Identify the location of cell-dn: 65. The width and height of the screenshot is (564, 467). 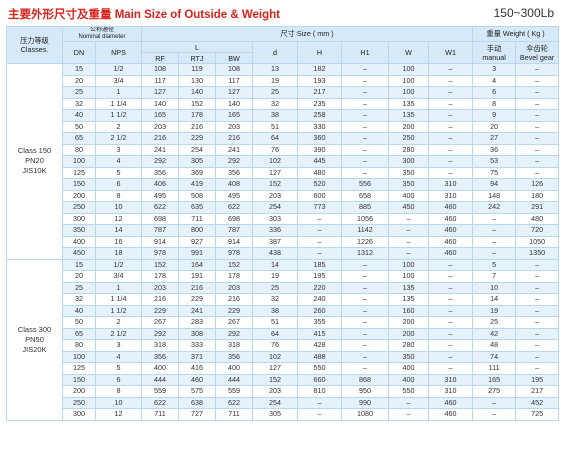
(79, 333).